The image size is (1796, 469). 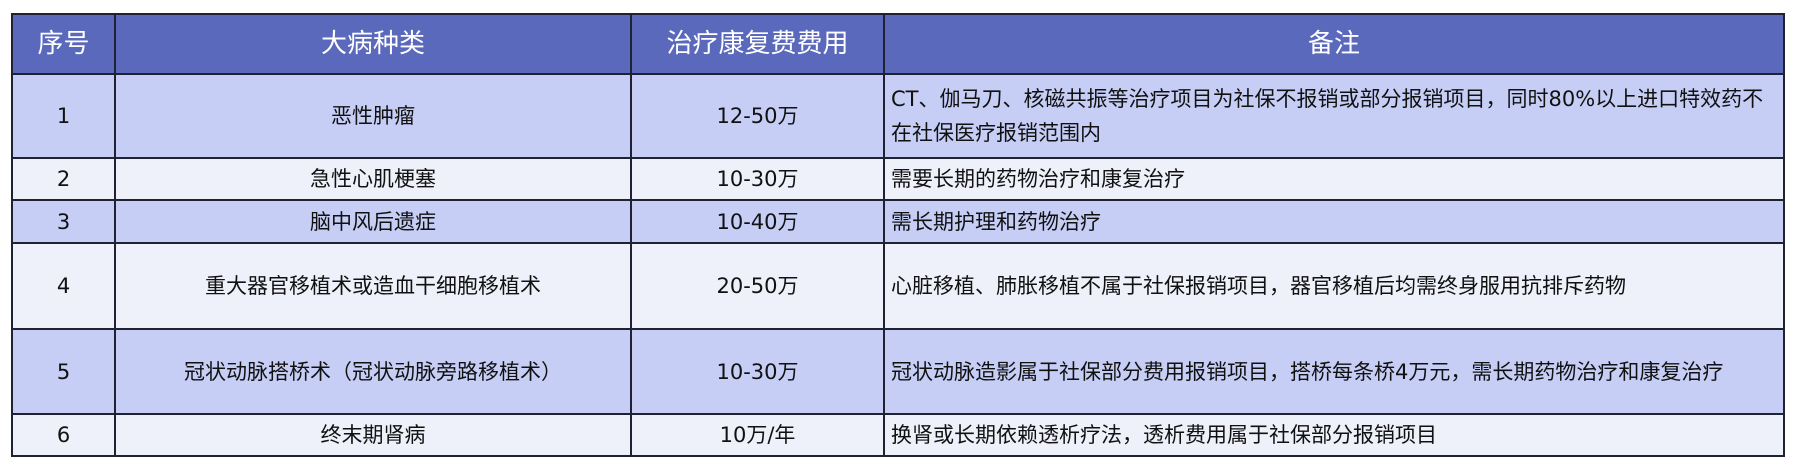 What do you see at coordinates (757, 116) in the screenshot?
I see `cell-cost: 12-50万` at bounding box center [757, 116].